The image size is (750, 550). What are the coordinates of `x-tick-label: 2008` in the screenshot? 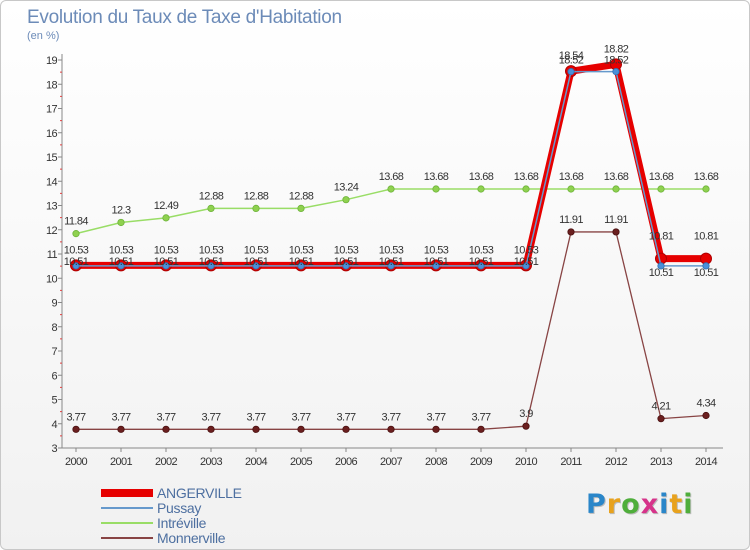 It's located at (436, 462).